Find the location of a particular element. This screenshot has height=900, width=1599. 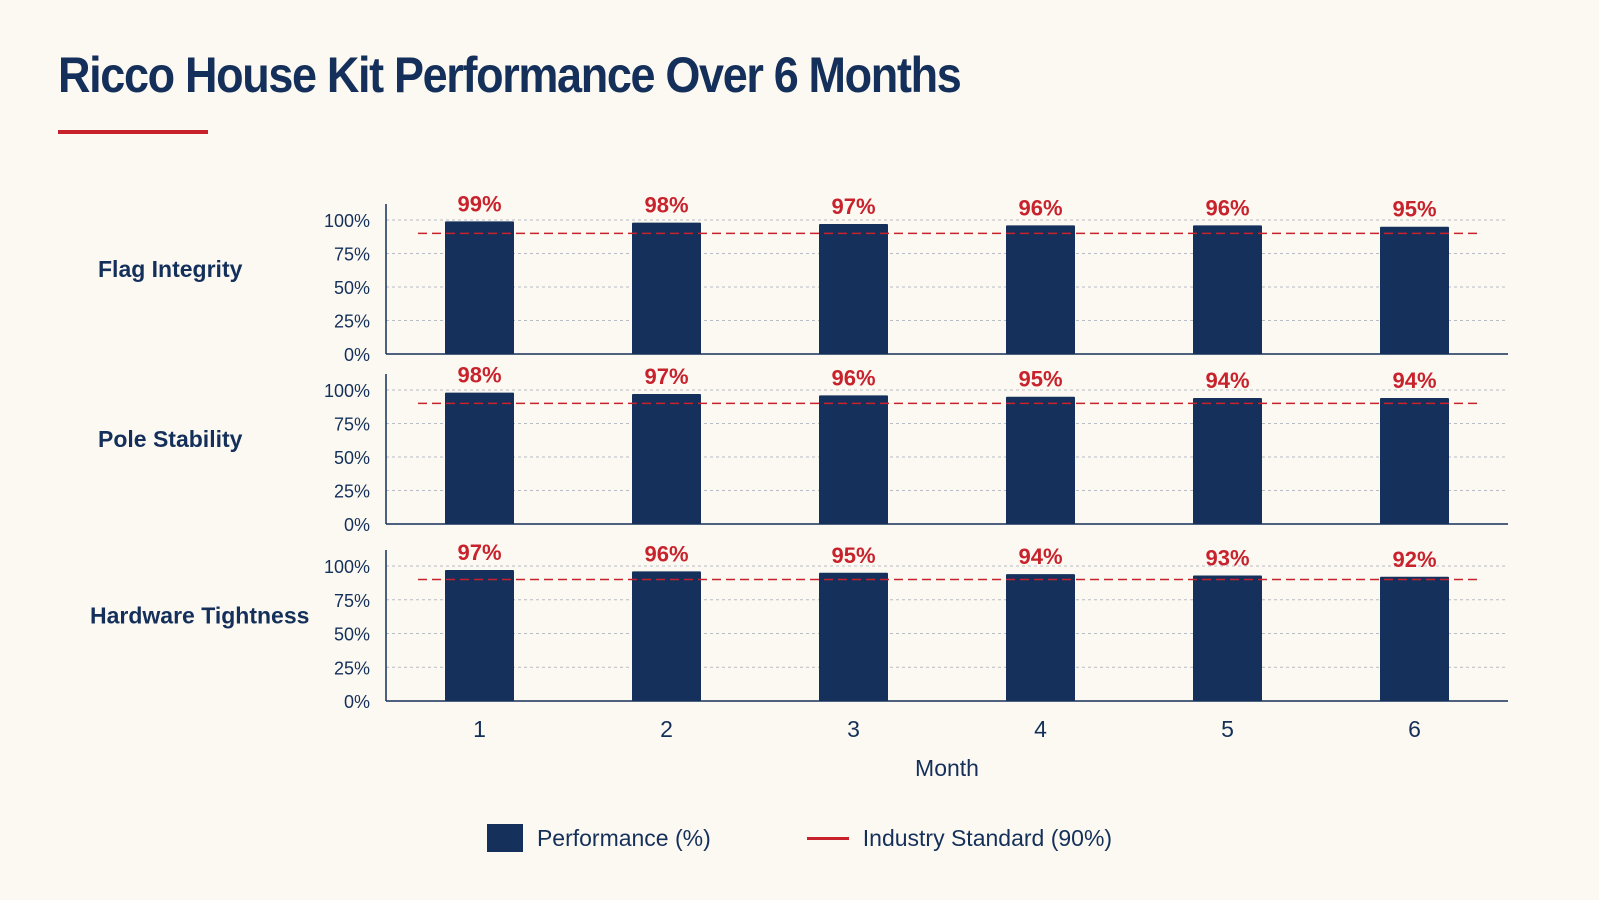

x-tick-label: 5 is located at coordinates (1227, 729).